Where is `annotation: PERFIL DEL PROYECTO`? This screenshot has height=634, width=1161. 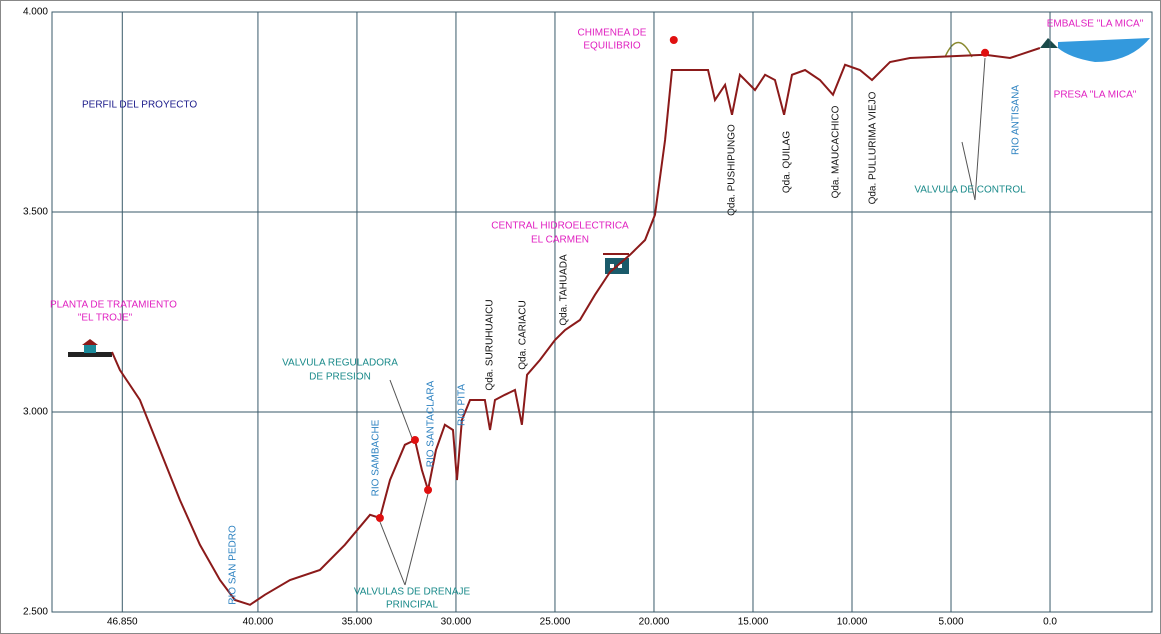 annotation: PERFIL DEL PROYECTO is located at coordinates (139, 105).